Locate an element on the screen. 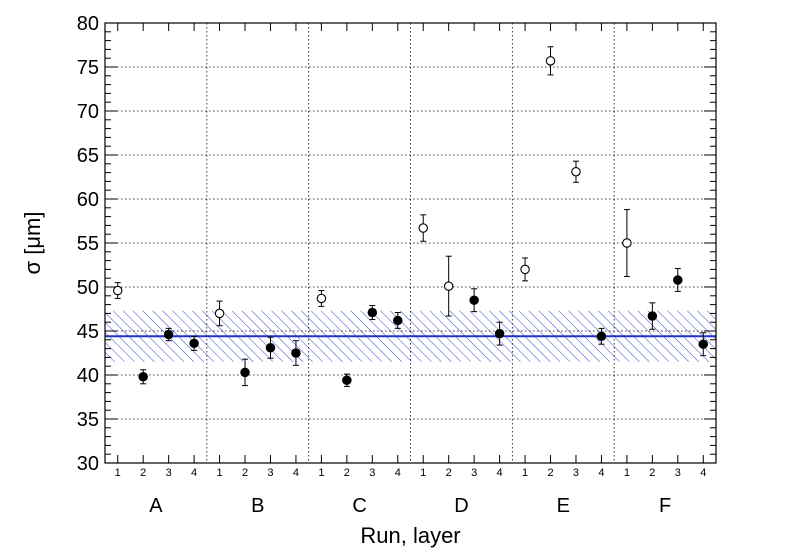 This screenshot has height=557, width=797. y-tick-label: 55 is located at coordinates (88, 244).